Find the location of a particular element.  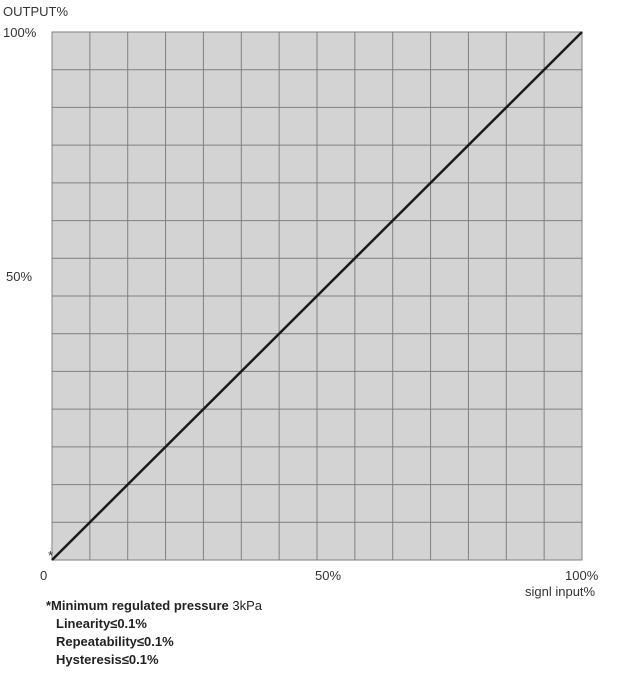

y-tick-label-100: 100% is located at coordinates (20, 32).